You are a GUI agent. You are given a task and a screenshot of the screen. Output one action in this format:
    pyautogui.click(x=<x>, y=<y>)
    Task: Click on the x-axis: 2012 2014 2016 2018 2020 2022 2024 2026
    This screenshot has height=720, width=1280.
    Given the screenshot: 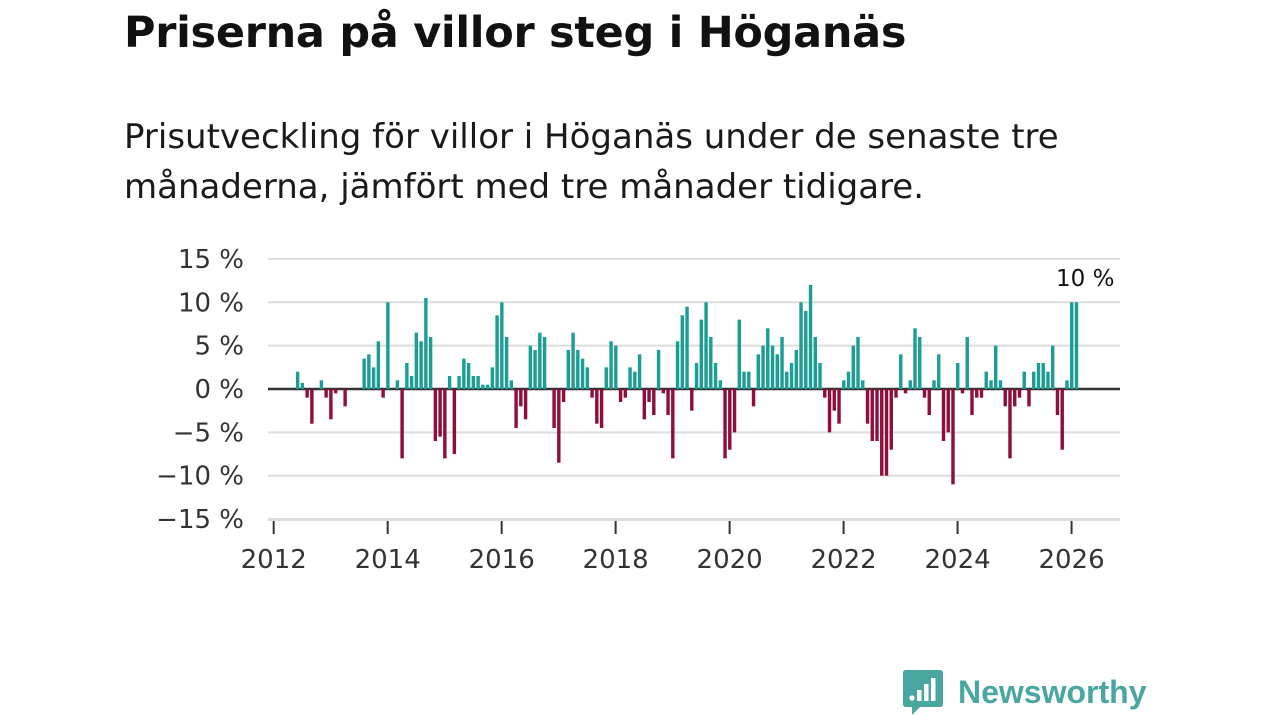 What is the action you would take?
    pyautogui.click(x=680, y=547)
    